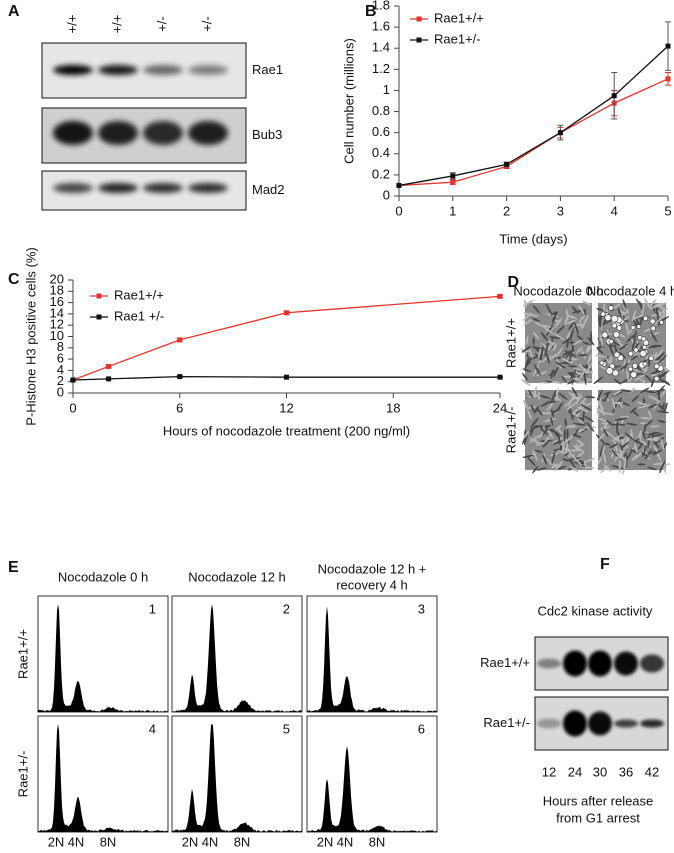 This screenshot has width=674, height=853. I want to click on panel-title: Cdc2 kinase activity, so click(595, 610).